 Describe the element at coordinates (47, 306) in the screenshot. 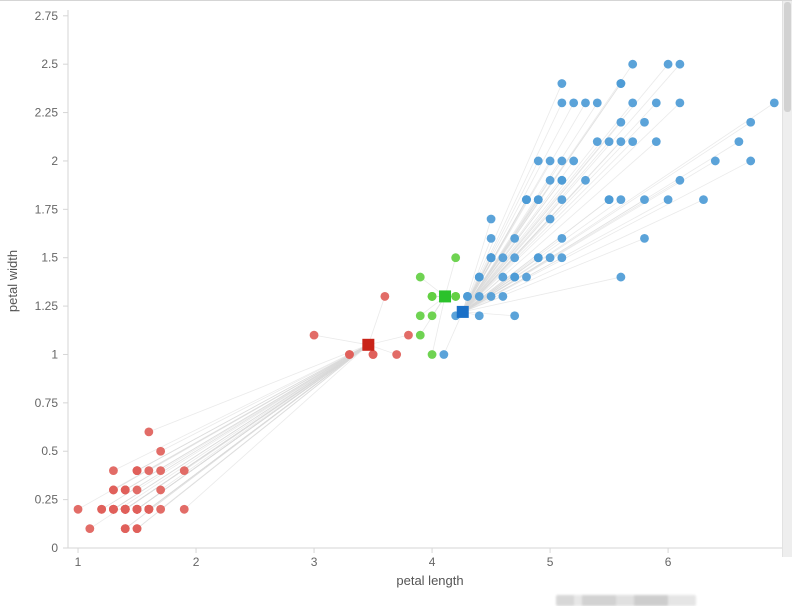

I see `y-tick-label: 1.25` at that location.